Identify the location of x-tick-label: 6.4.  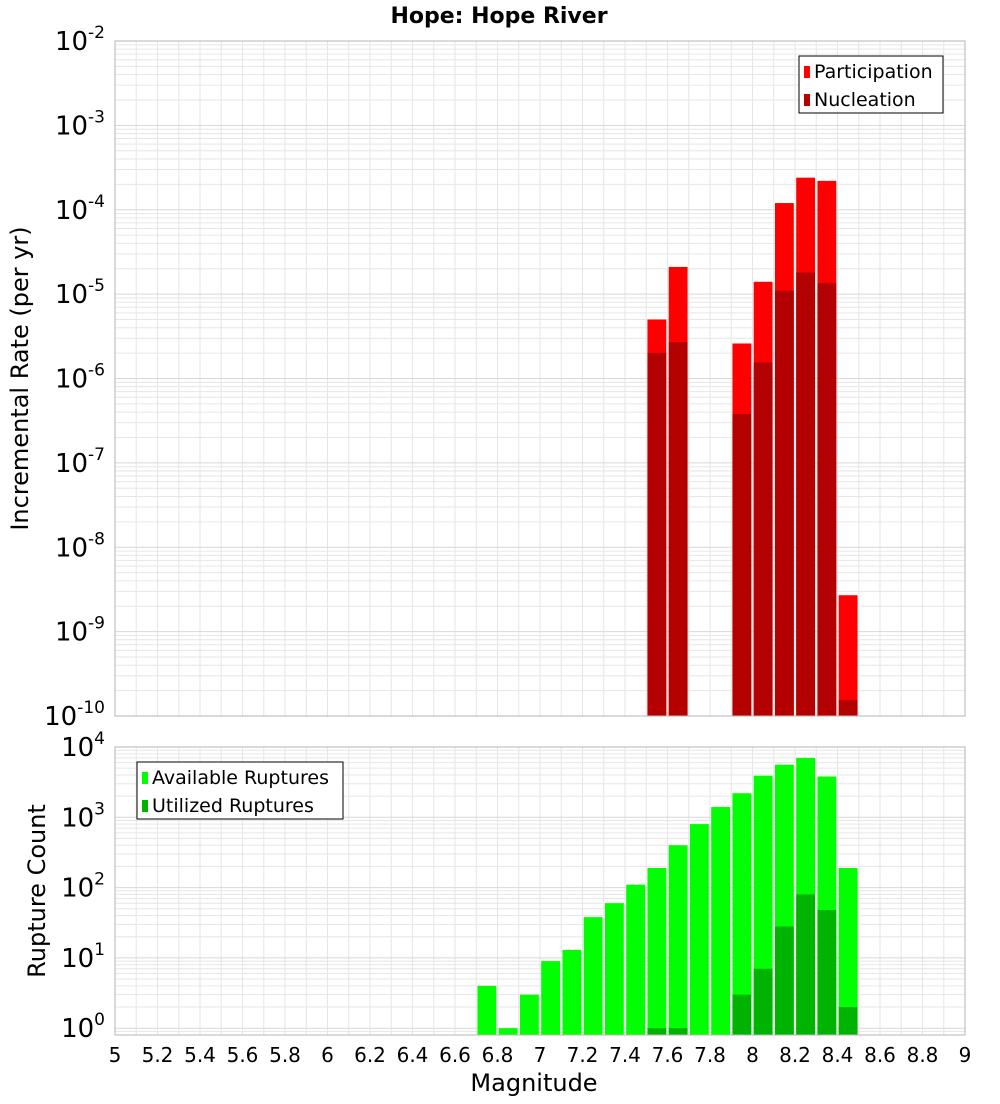
(413, 1055).